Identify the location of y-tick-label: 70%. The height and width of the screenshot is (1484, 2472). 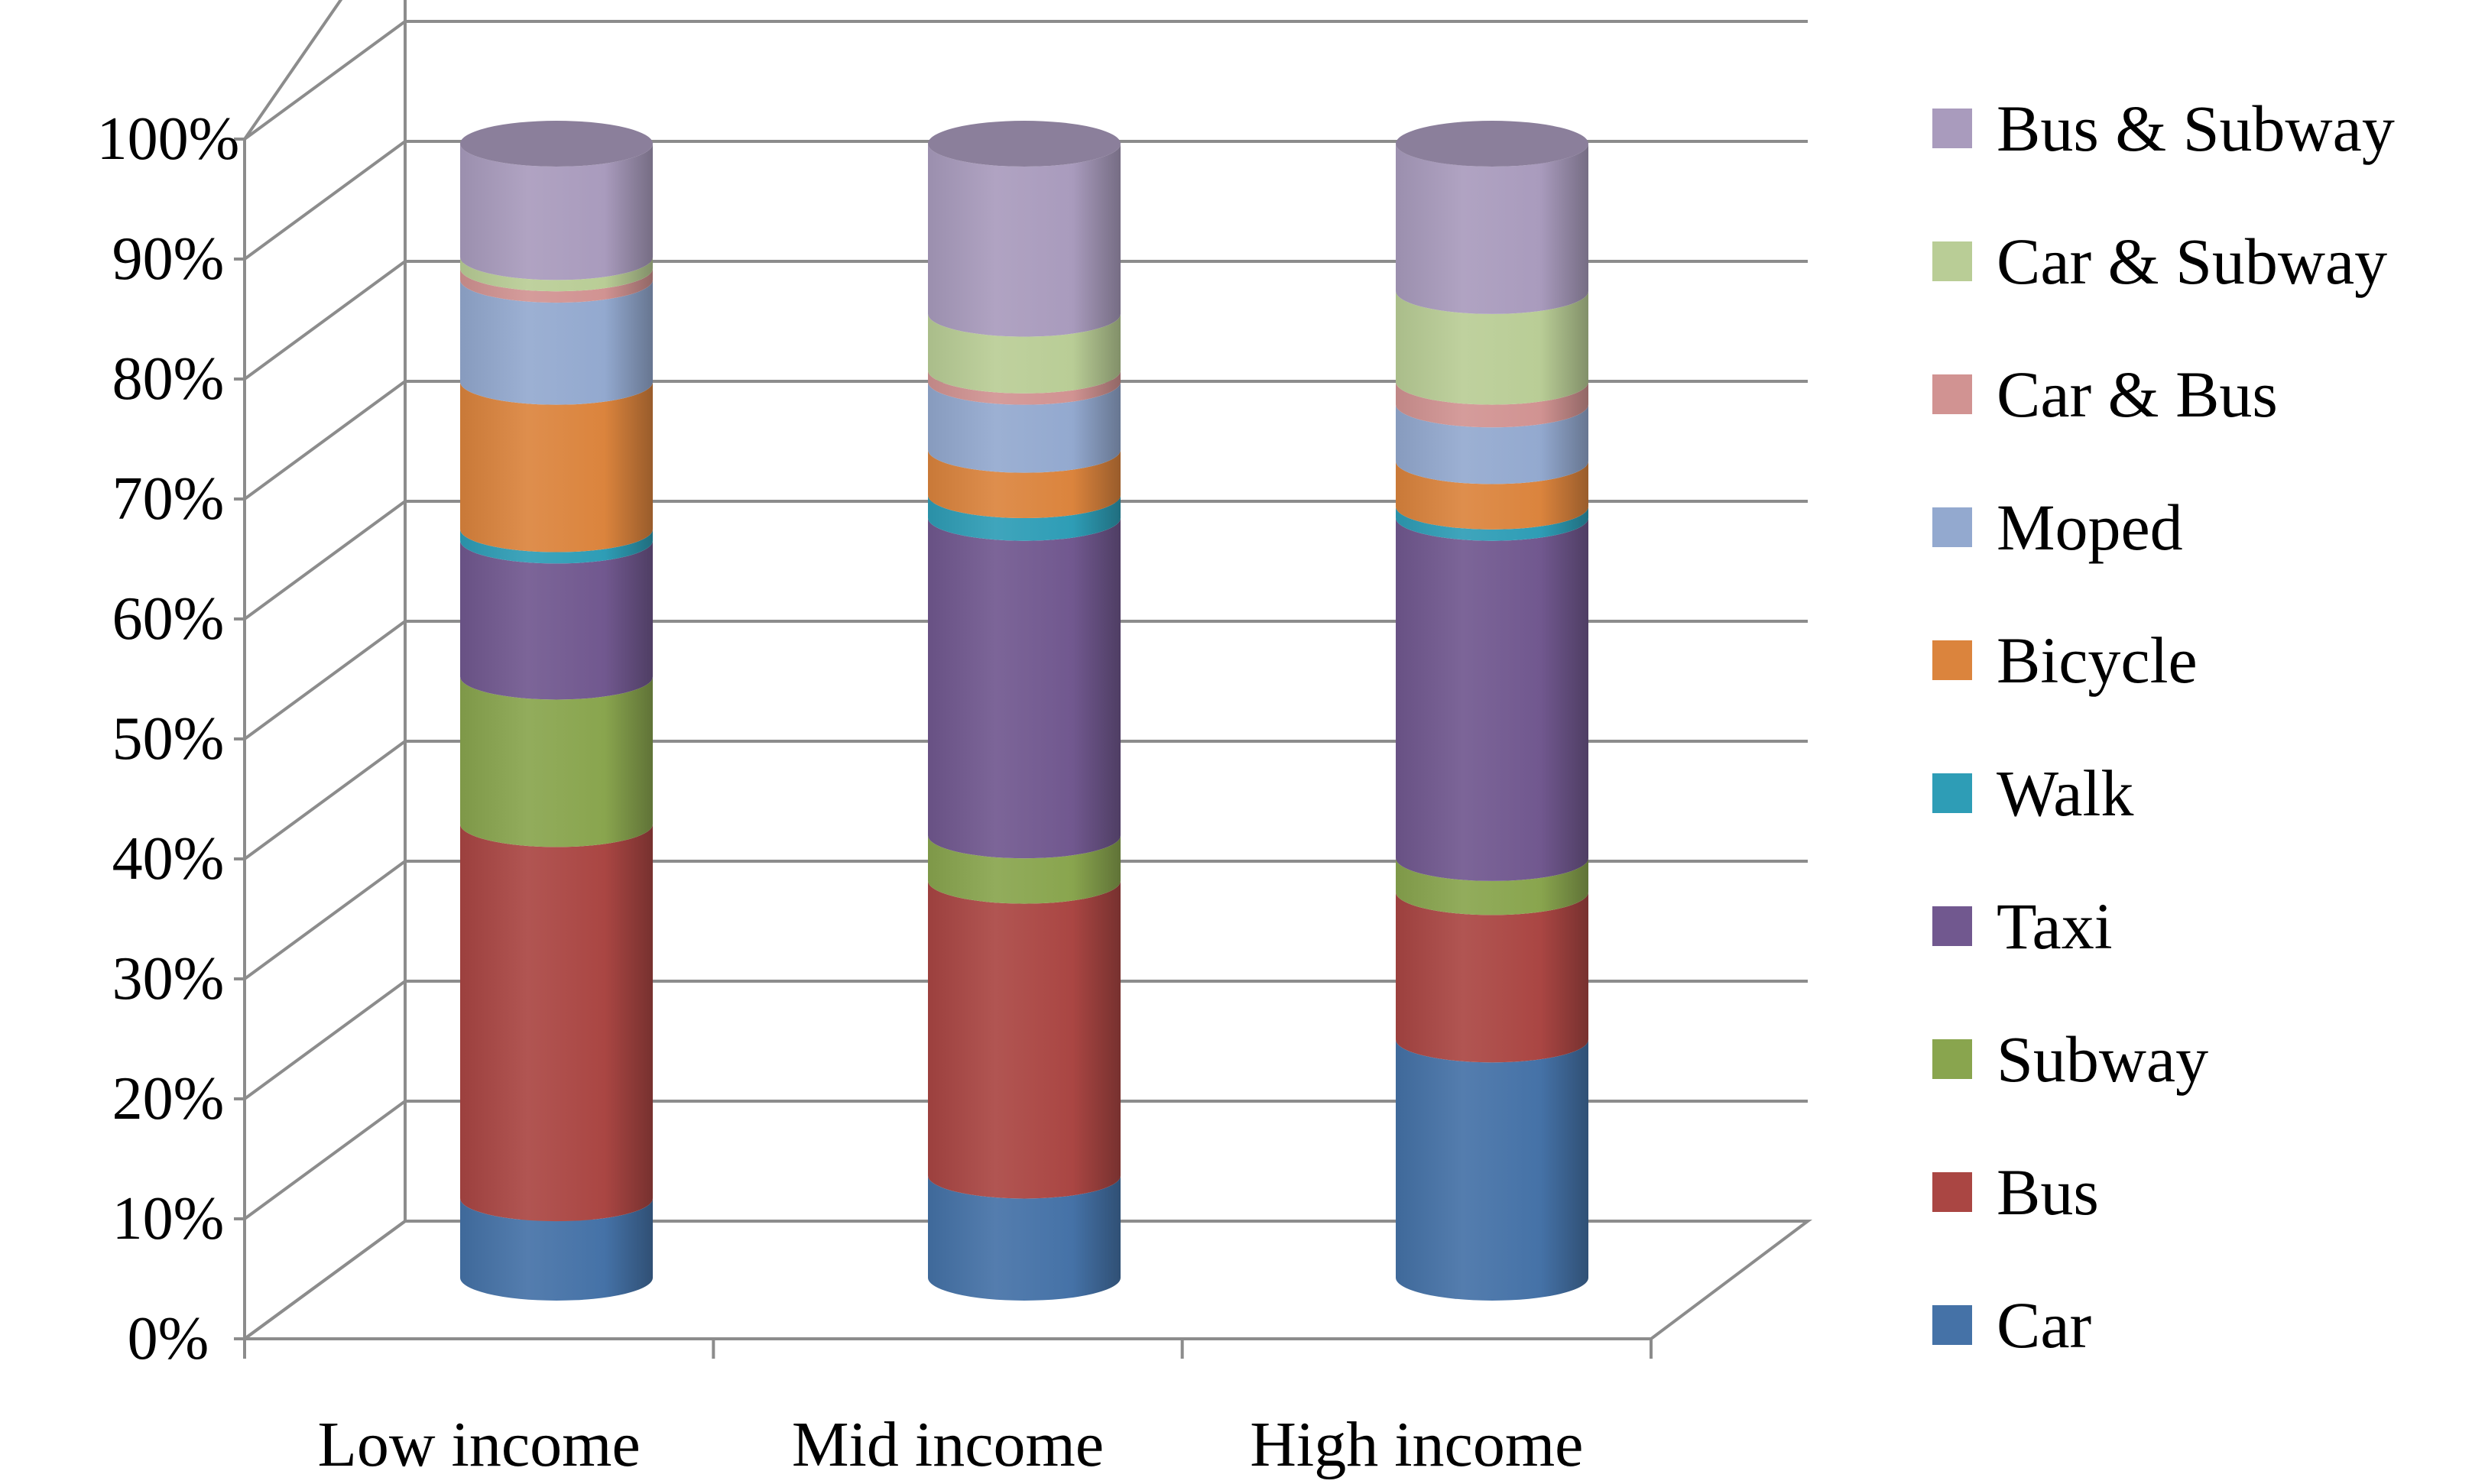
(168, 499).